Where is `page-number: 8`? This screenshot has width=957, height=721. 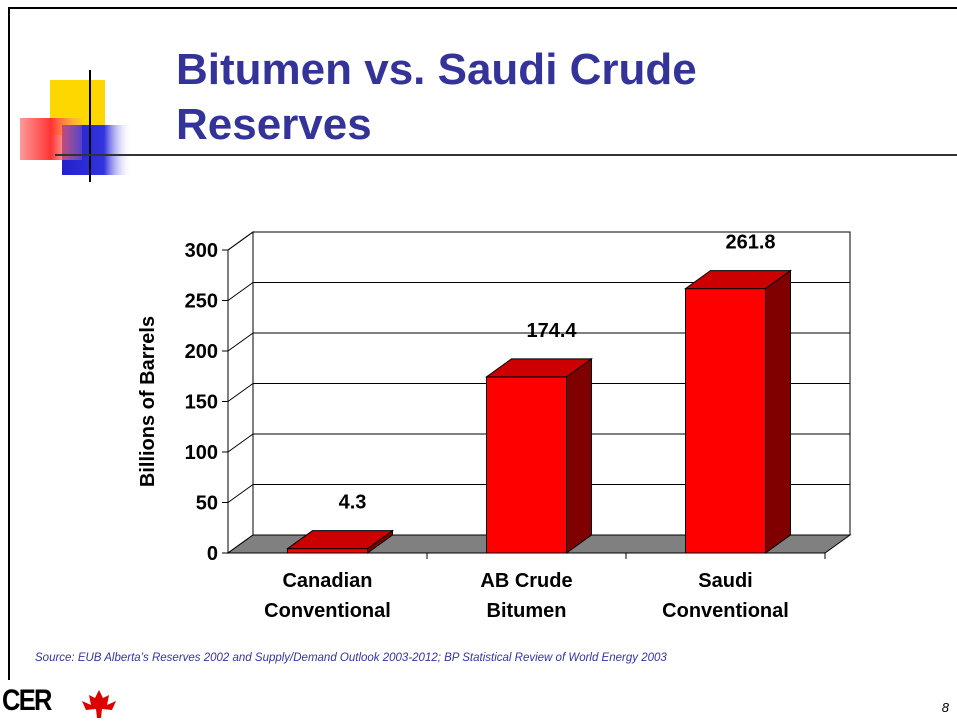
page-number: 8 is located at coordinates (945, 707).